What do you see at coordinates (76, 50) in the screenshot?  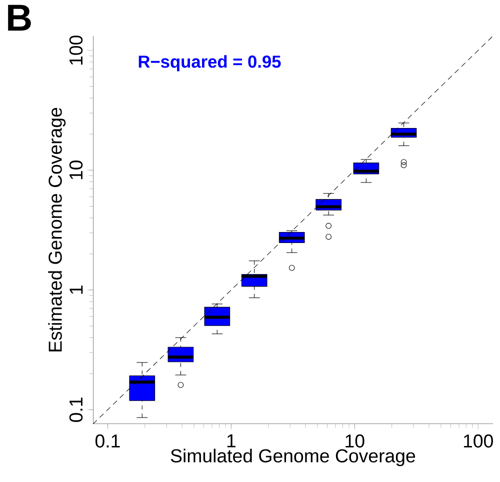 I see `y-tick-label: 100` at bounding box center [76, 50].